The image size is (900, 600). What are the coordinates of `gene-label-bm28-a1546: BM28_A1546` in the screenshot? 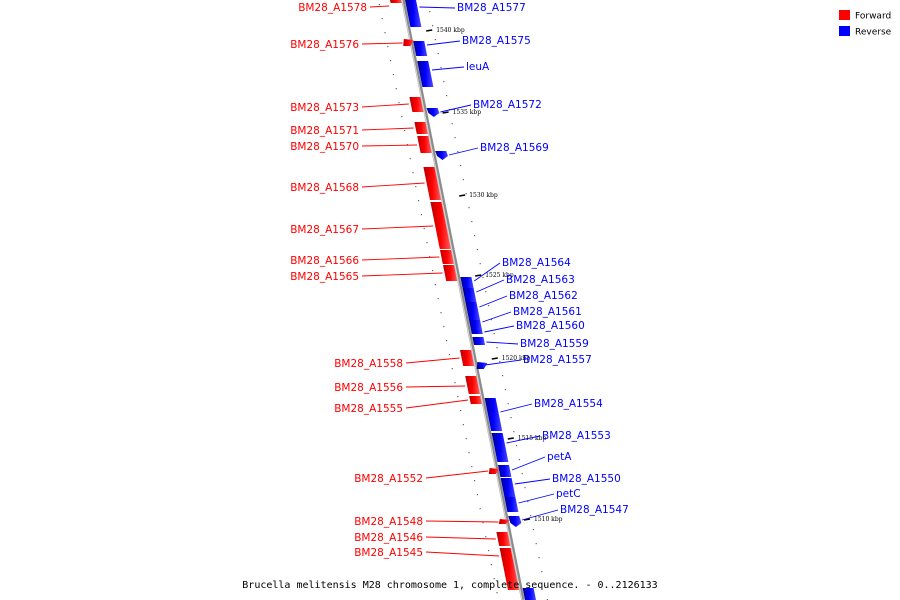 It's located at (388, 538).